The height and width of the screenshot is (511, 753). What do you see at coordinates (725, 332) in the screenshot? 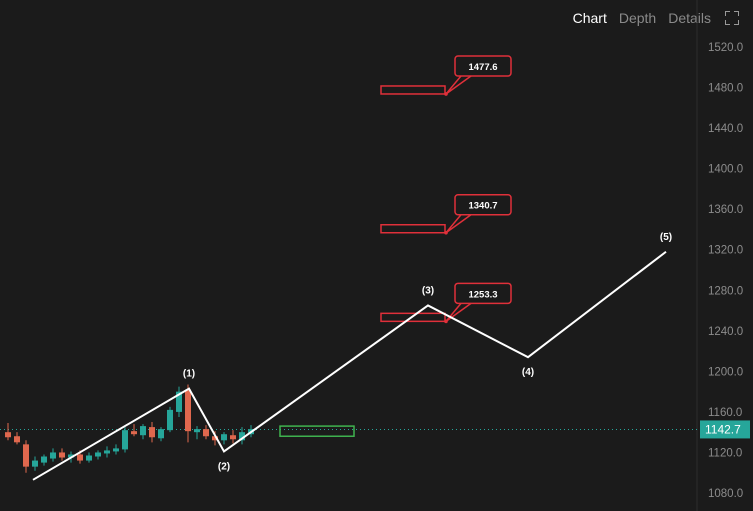
I see `y-tick-label: 1240.0` at bounding box center [725, 332].